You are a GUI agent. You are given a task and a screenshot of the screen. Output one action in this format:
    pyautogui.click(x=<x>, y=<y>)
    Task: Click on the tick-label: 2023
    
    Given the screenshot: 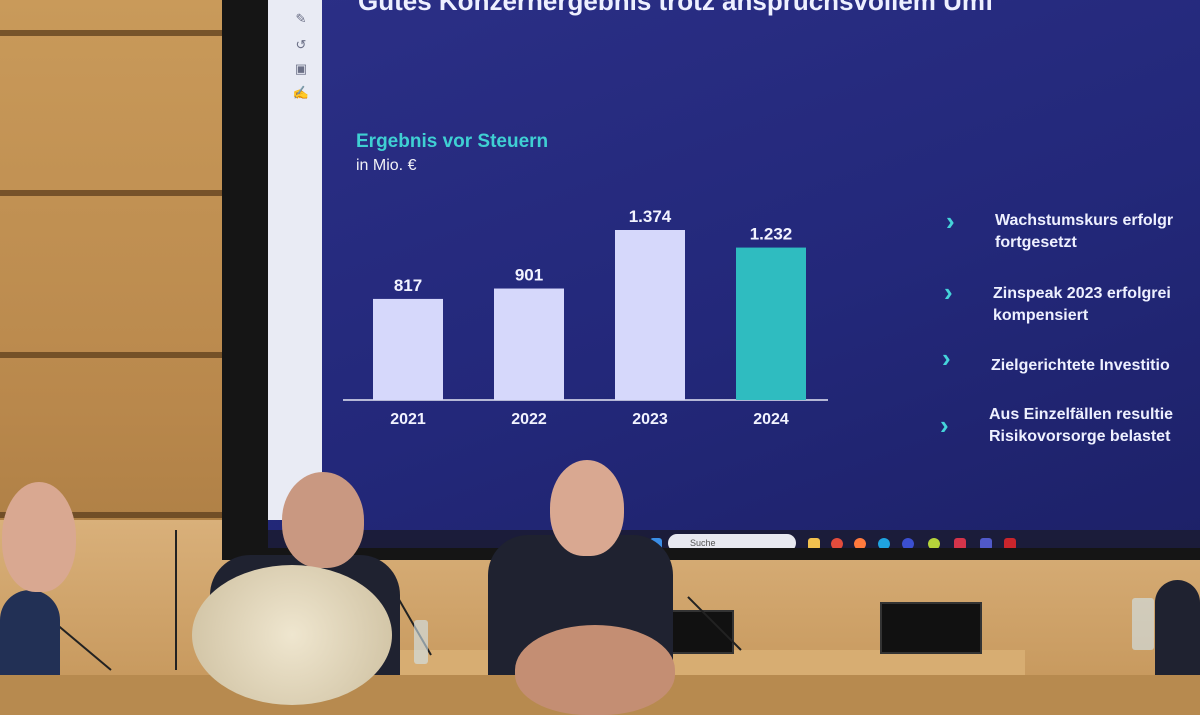 What is the action you would take?
    pyautogui.click(x=650, y=419)
    